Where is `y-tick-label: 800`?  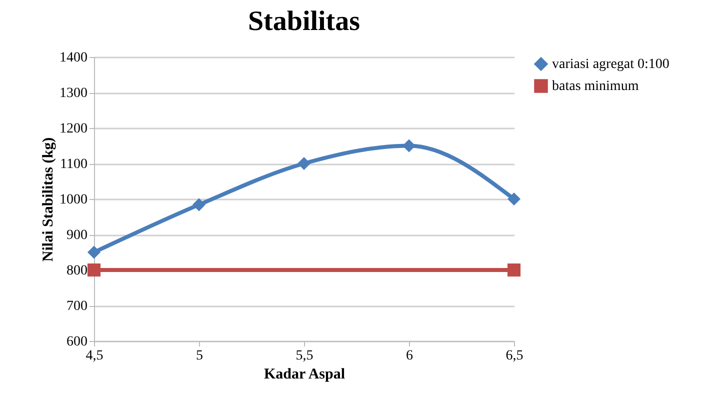
y-tick-label: 800 is located at coordinates (77, 271).